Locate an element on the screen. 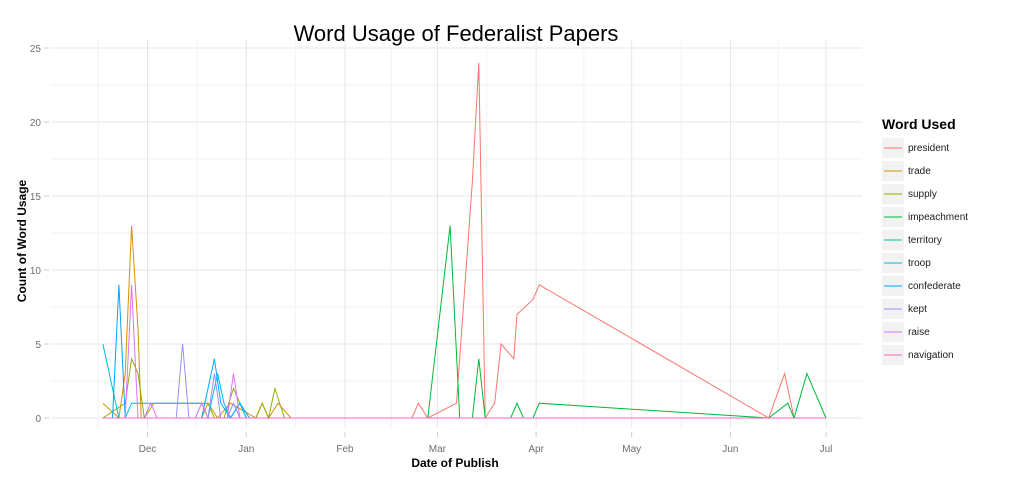 This screenshot has height=481, width=1009. x-tick-label: Apr is located at coordinates (536, 449).